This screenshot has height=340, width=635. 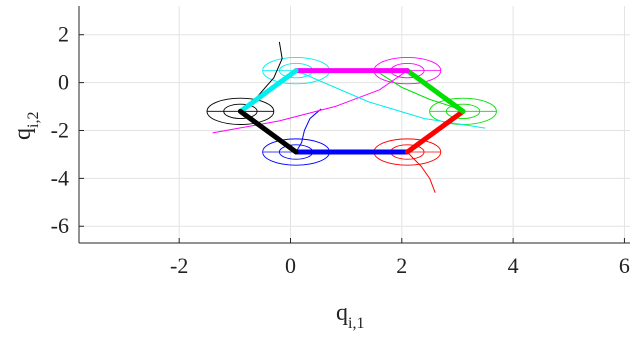 What do you see at coordinates (268, 131) in the screenshot?
I see `formation-edge-black` at bounding box center [268, 131].